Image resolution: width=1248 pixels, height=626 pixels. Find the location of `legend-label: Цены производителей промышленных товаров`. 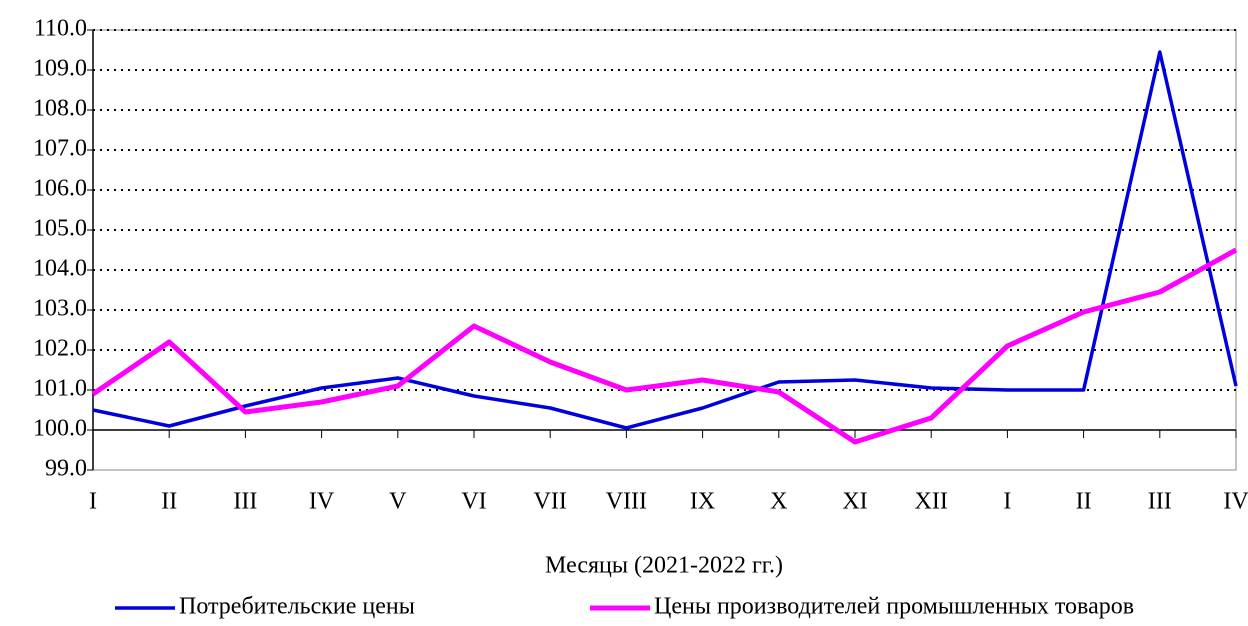

legend-label: Цены производителей промышленных товаров is located at coordinates (894, 607).